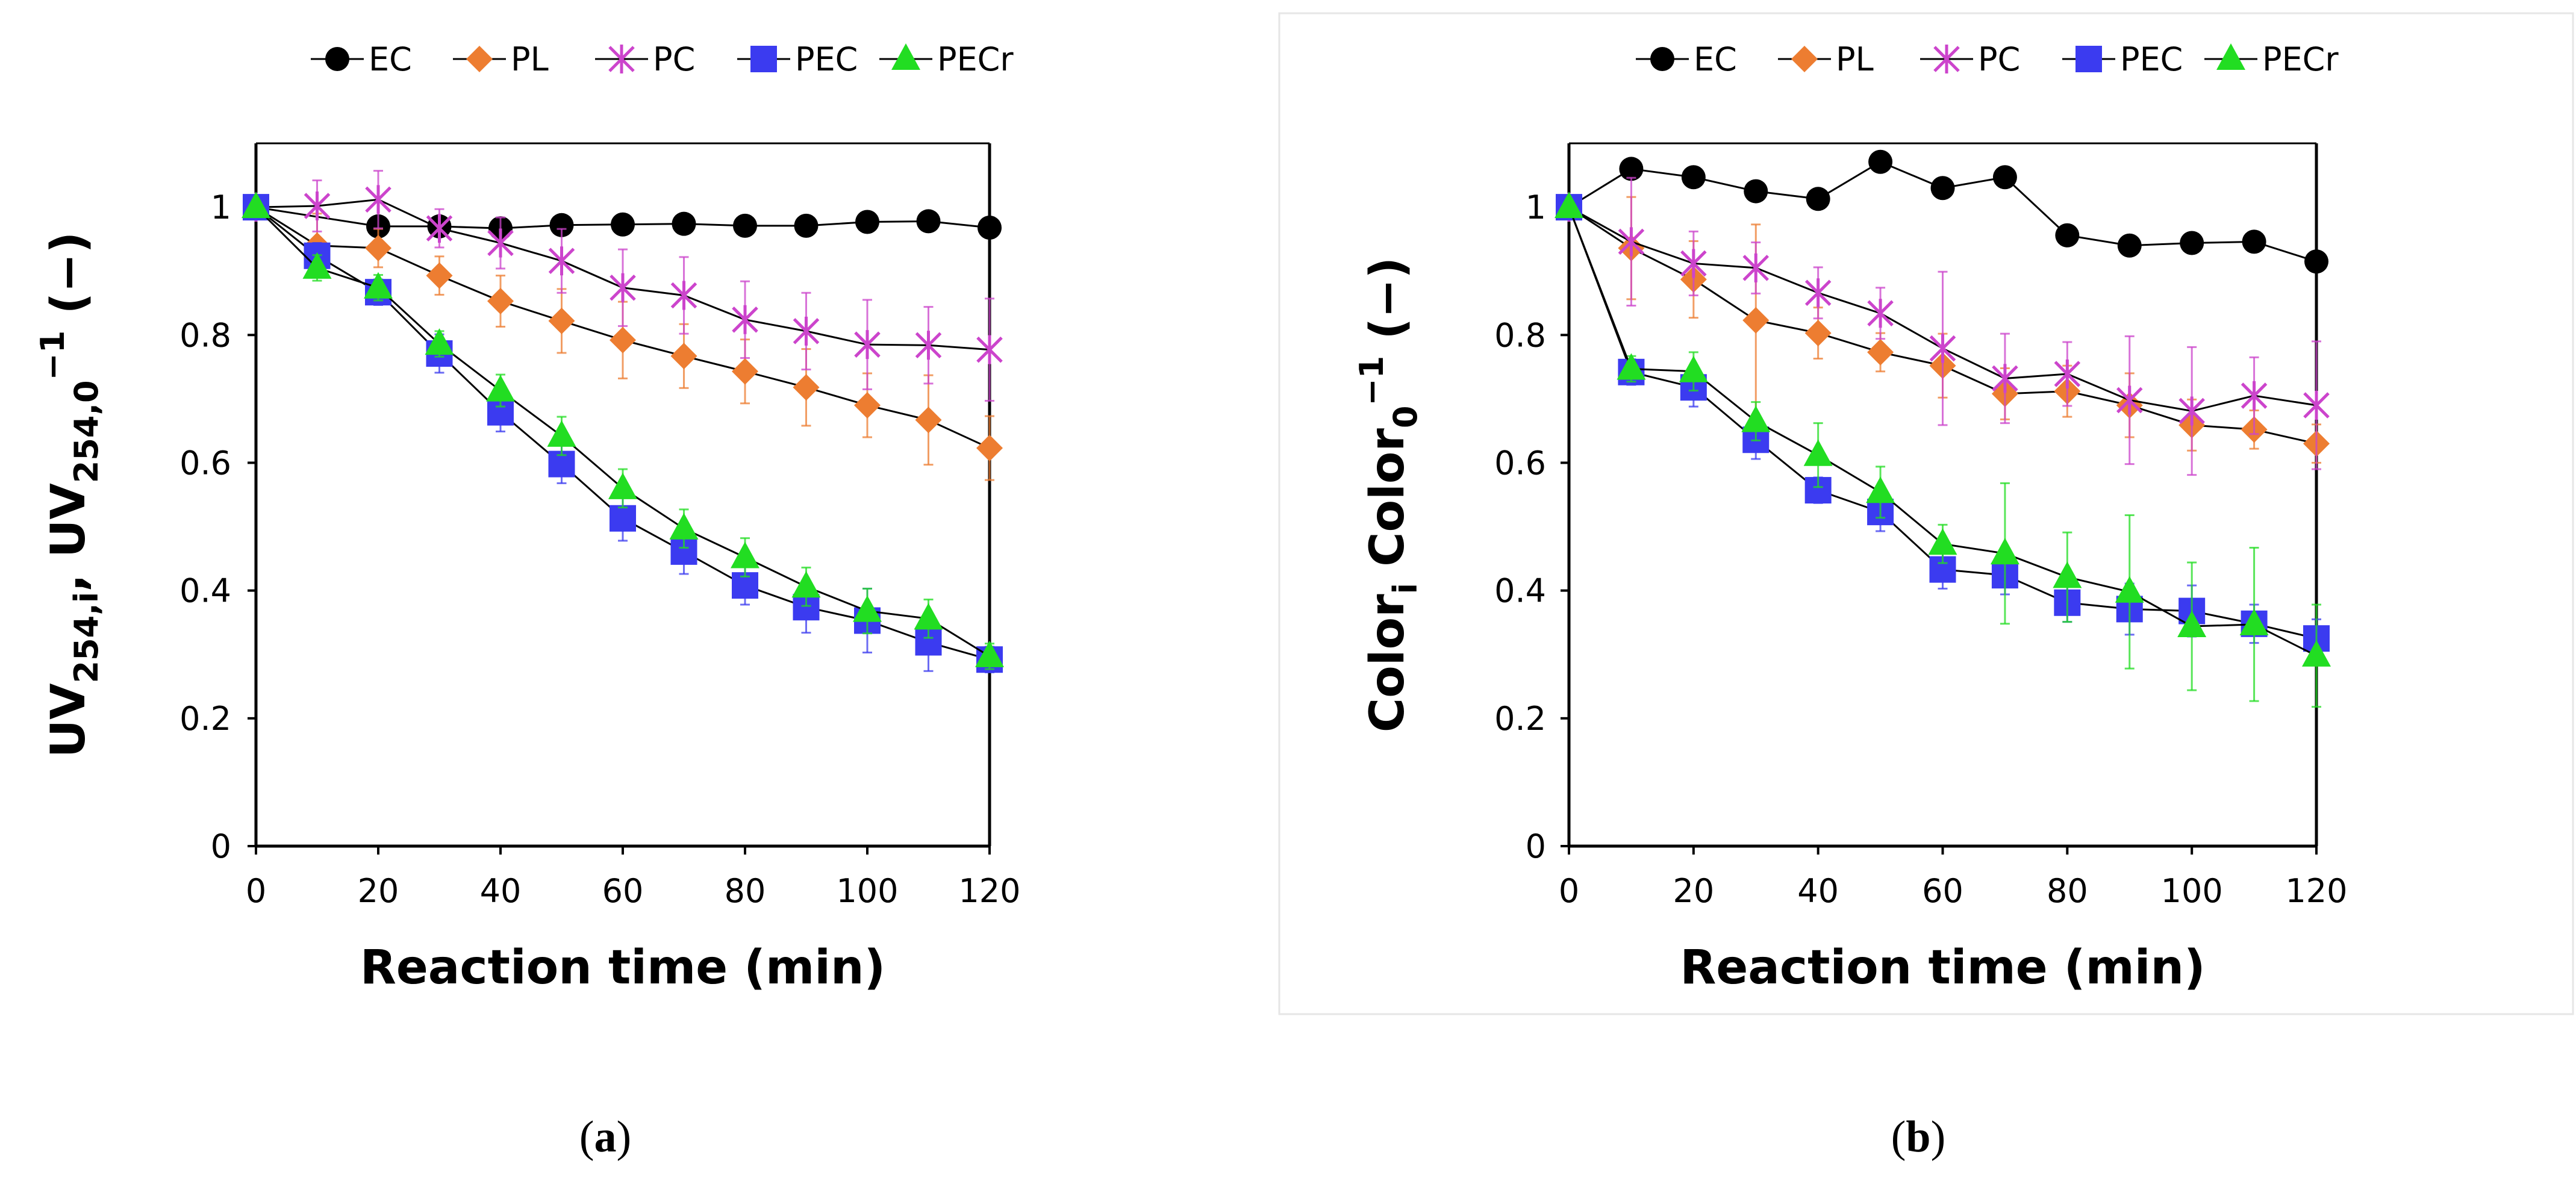  I want to click on legend-label-PEC: PEC, so click(2151, 59).